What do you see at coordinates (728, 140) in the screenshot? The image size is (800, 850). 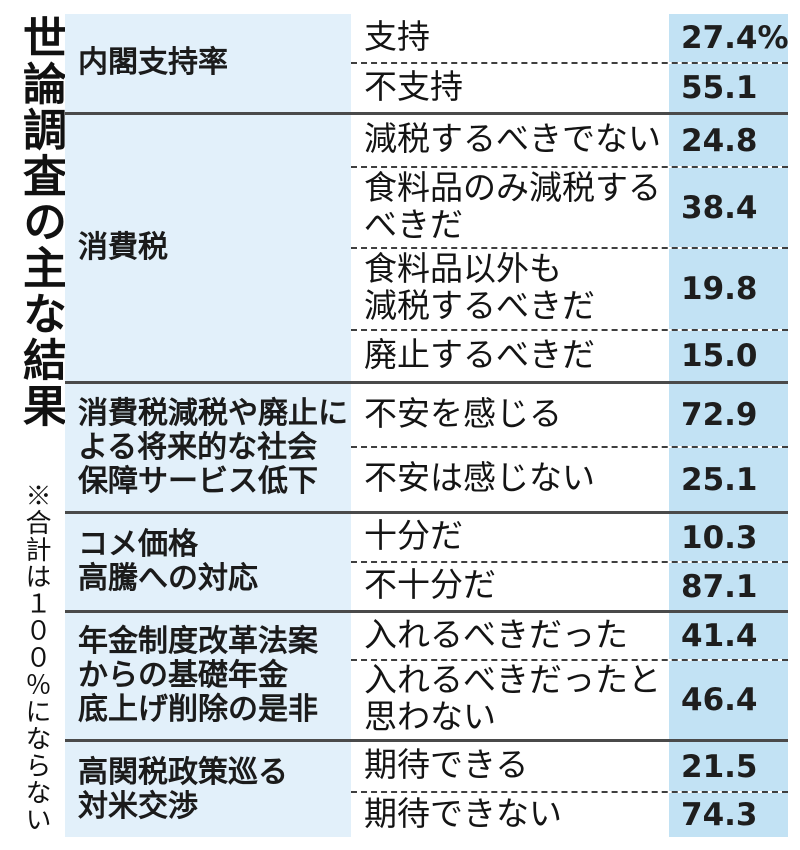 I see `value-cell: 24.8` at bounding box center [728, 140].